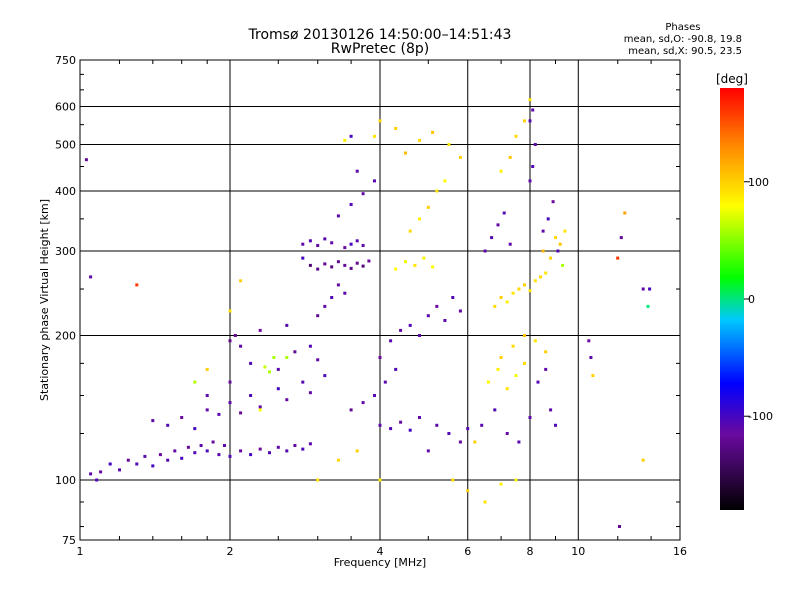 The height and width of the screenshot is (600, 800). What do you see at coordinates (65, 107) in the screenshot?
I see `y-tick-label: 600` at bounding box center [65, 107].